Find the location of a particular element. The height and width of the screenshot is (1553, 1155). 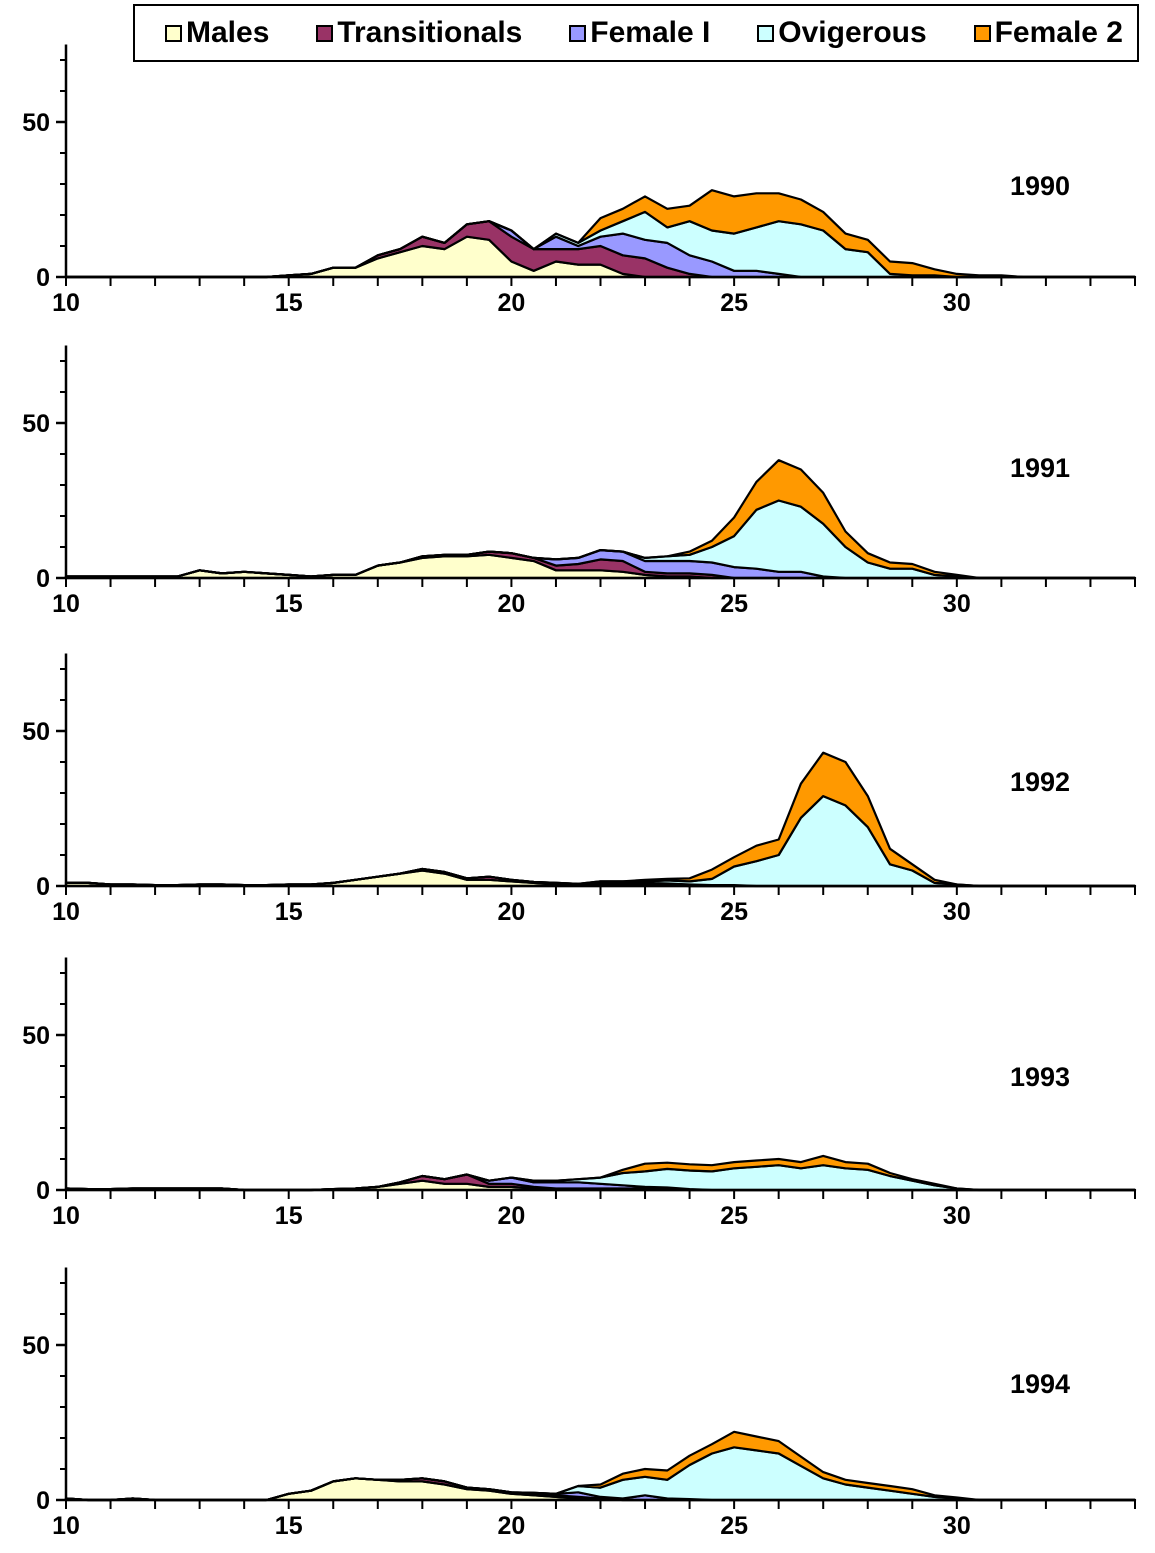

year-label-1993: 1993 is located at coordinates (1040, 1077).